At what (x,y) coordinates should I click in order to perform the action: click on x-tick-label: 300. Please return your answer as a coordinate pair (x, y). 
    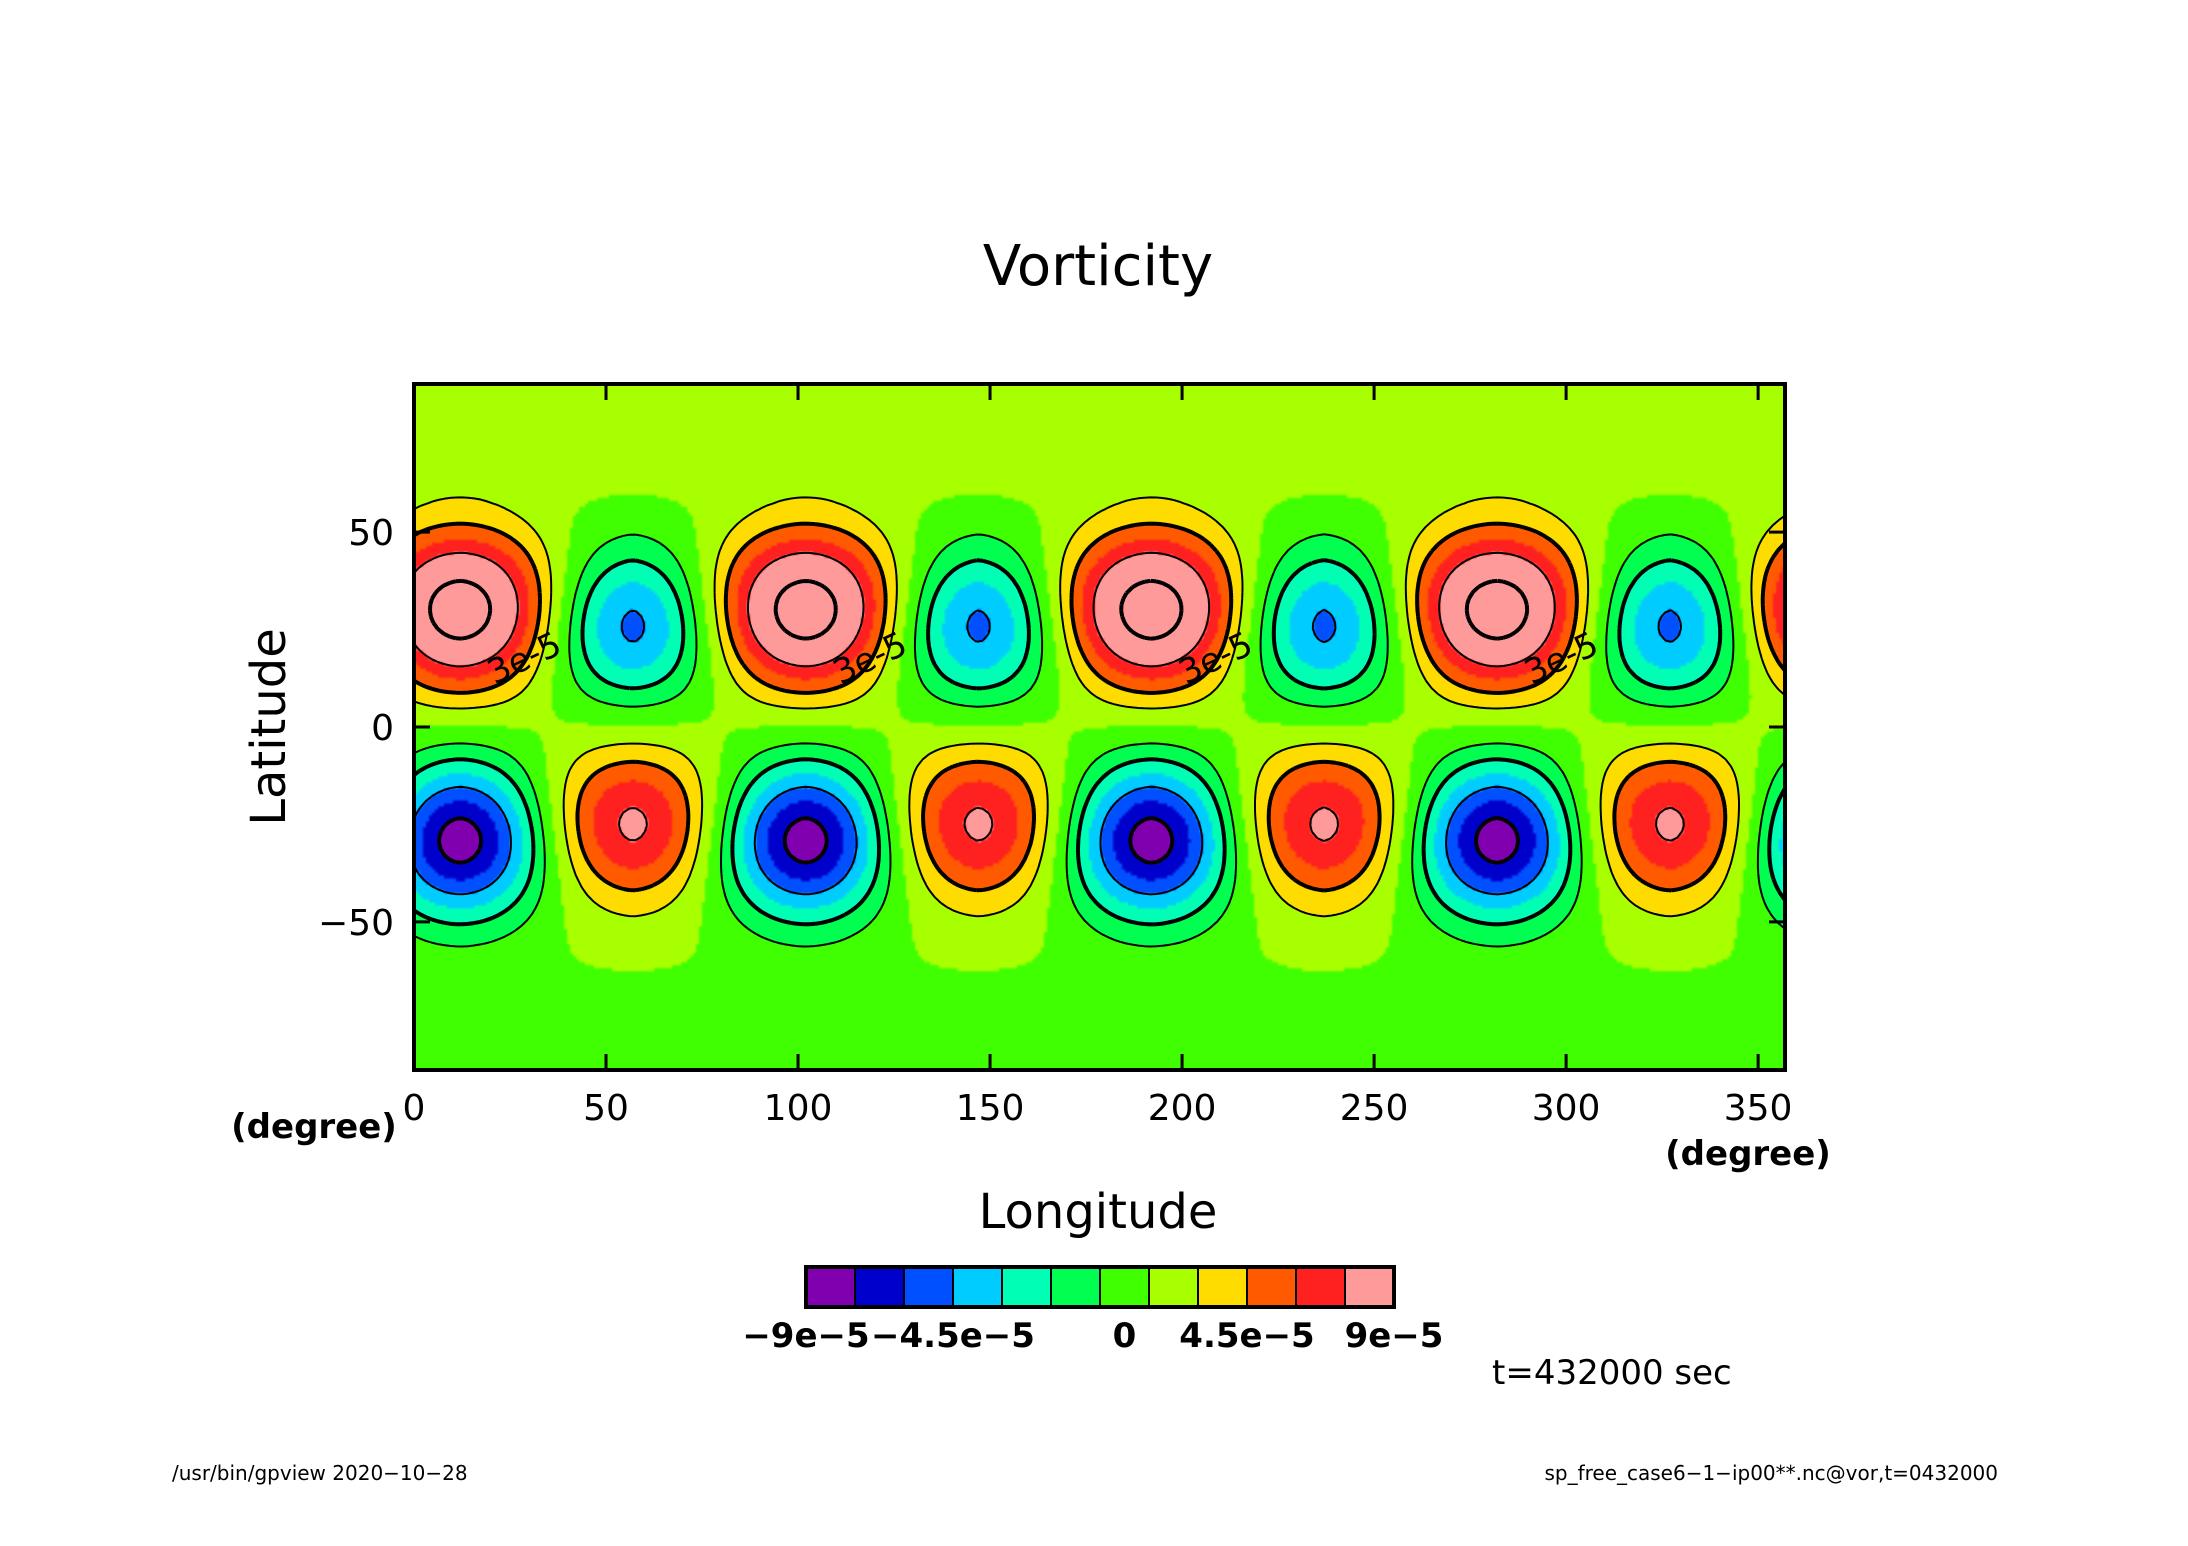
    Looking at the image, I should click on (1566, 1108).